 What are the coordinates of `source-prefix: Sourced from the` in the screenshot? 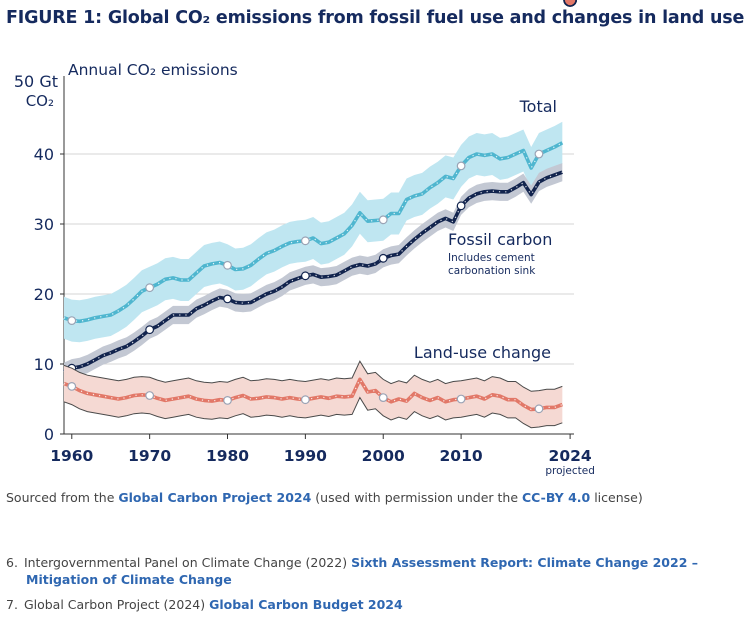 It's located at (62, 497).